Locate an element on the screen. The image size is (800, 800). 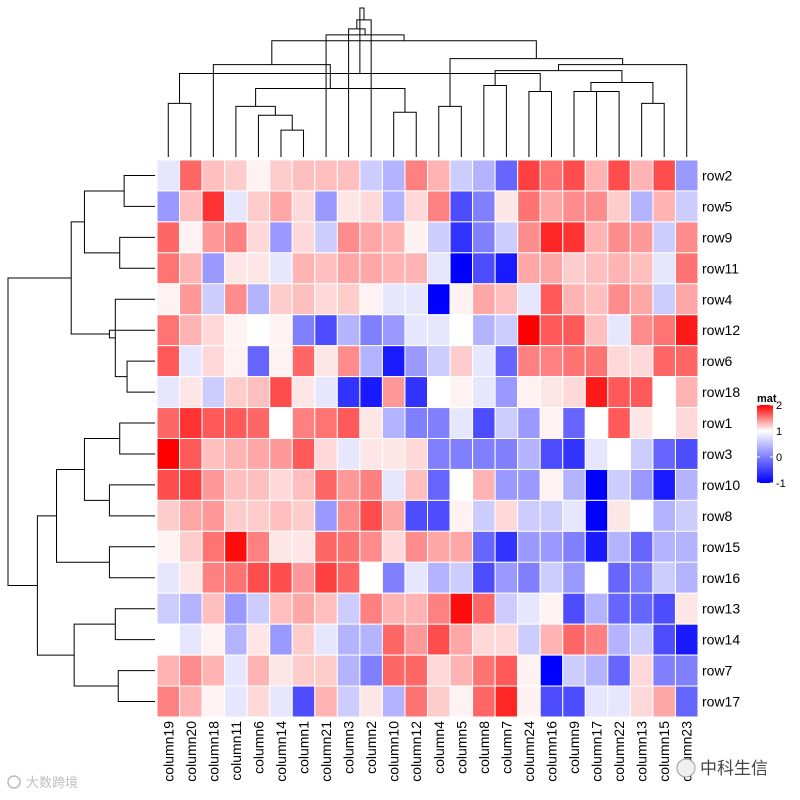
column-label: column4 is located at coordinates (439, 747).